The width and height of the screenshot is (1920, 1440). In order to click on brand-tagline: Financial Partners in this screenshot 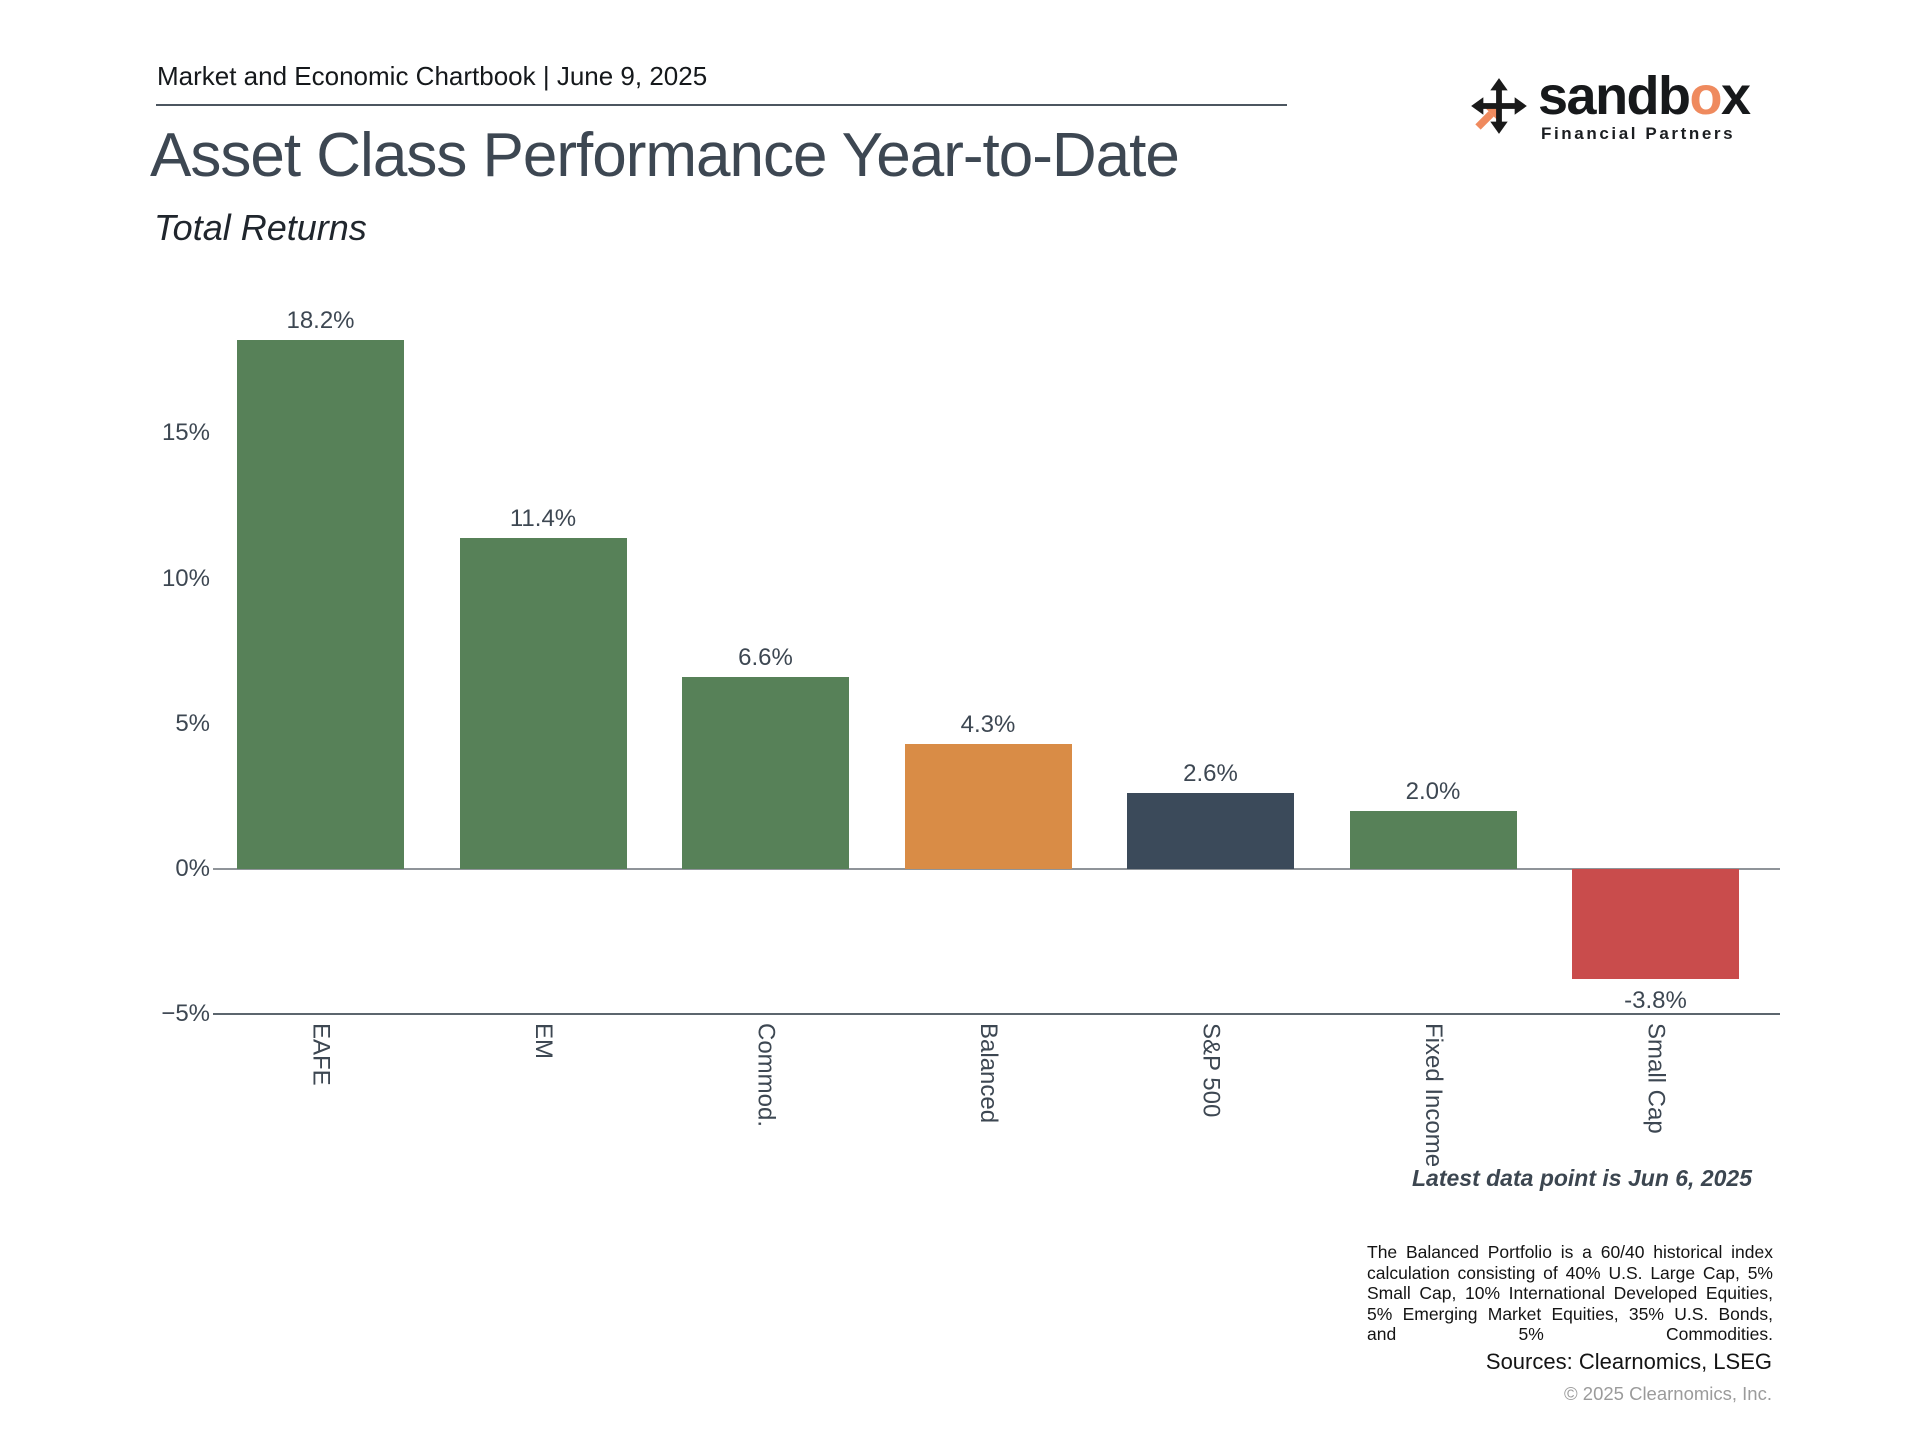, I will do `click(1638, 133)`.